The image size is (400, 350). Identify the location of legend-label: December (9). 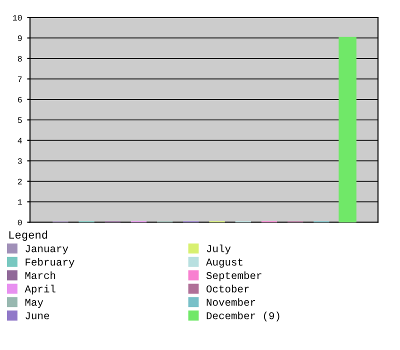
(243, 317).